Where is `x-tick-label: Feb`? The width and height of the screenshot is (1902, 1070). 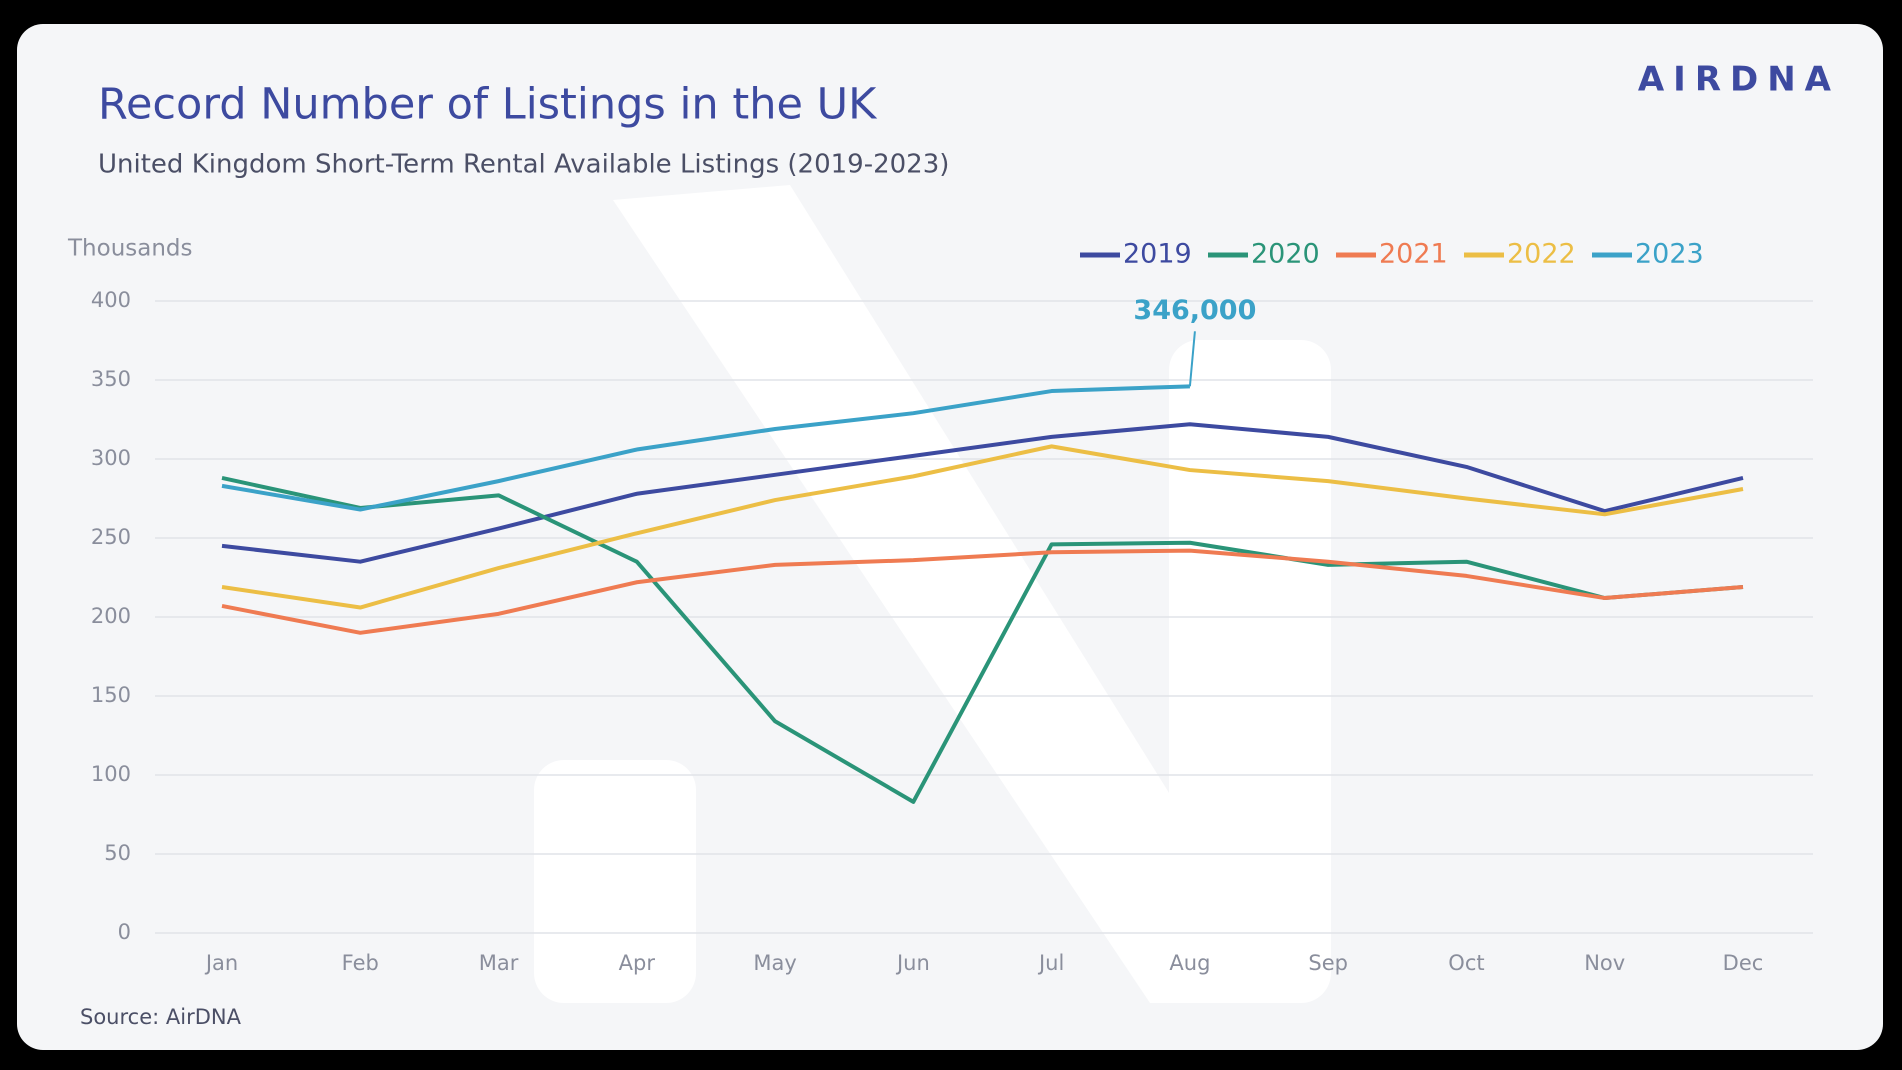 x-tick-label: Feb is located at coordinates (360, 963).